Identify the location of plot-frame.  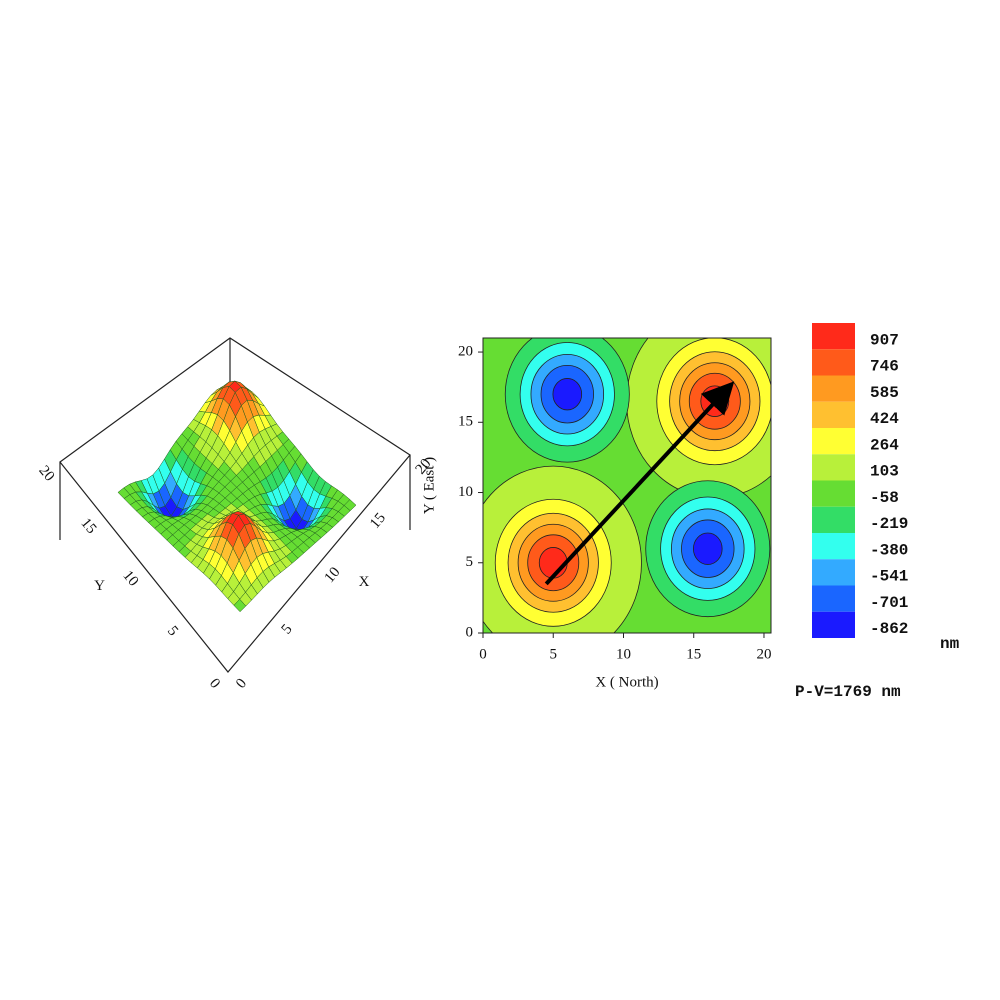
(627, 485).